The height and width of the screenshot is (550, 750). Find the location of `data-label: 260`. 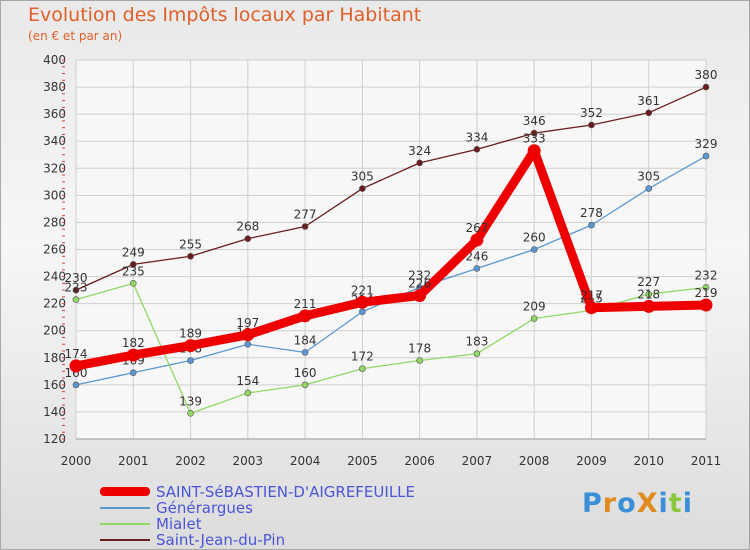

data-label: 260 is located at coordinates (534, 238).